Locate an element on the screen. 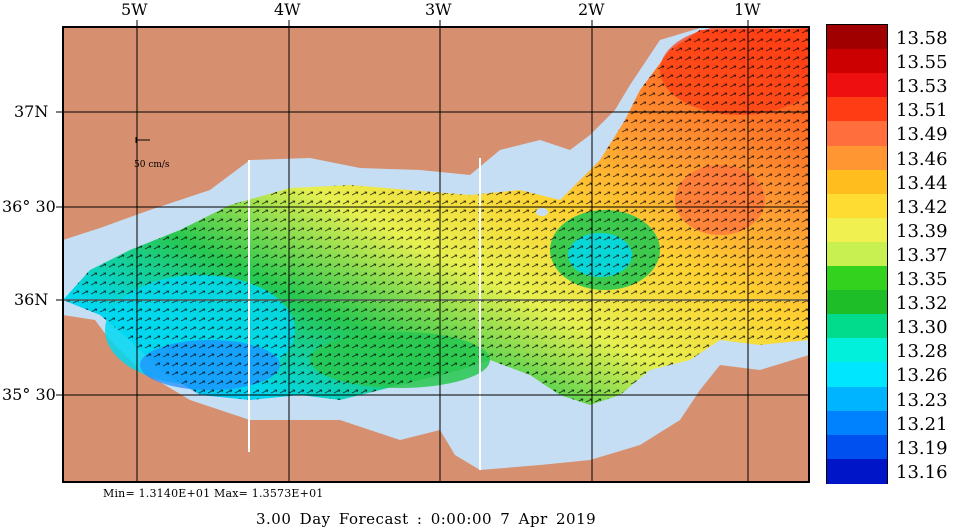 The width and height of the screenshot is (954, 529). colorbar-label: 13.26 is located at coordinates (922, 376).